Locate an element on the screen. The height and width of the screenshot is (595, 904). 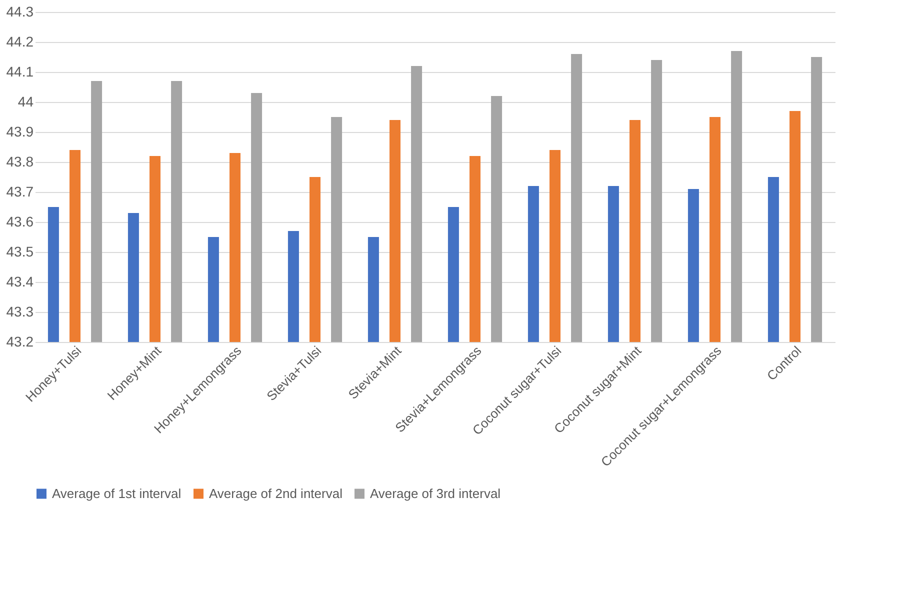
legend-label: Average of 1st interval is located at coordinates (117, 493).